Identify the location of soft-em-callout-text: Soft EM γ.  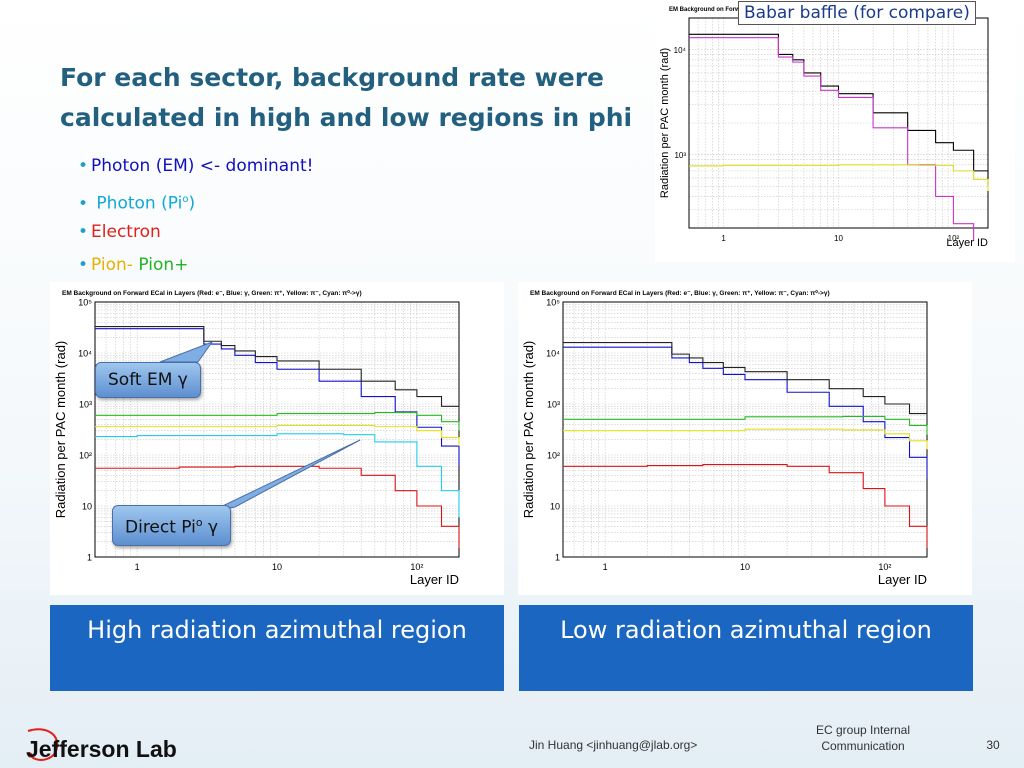
(148, 380).